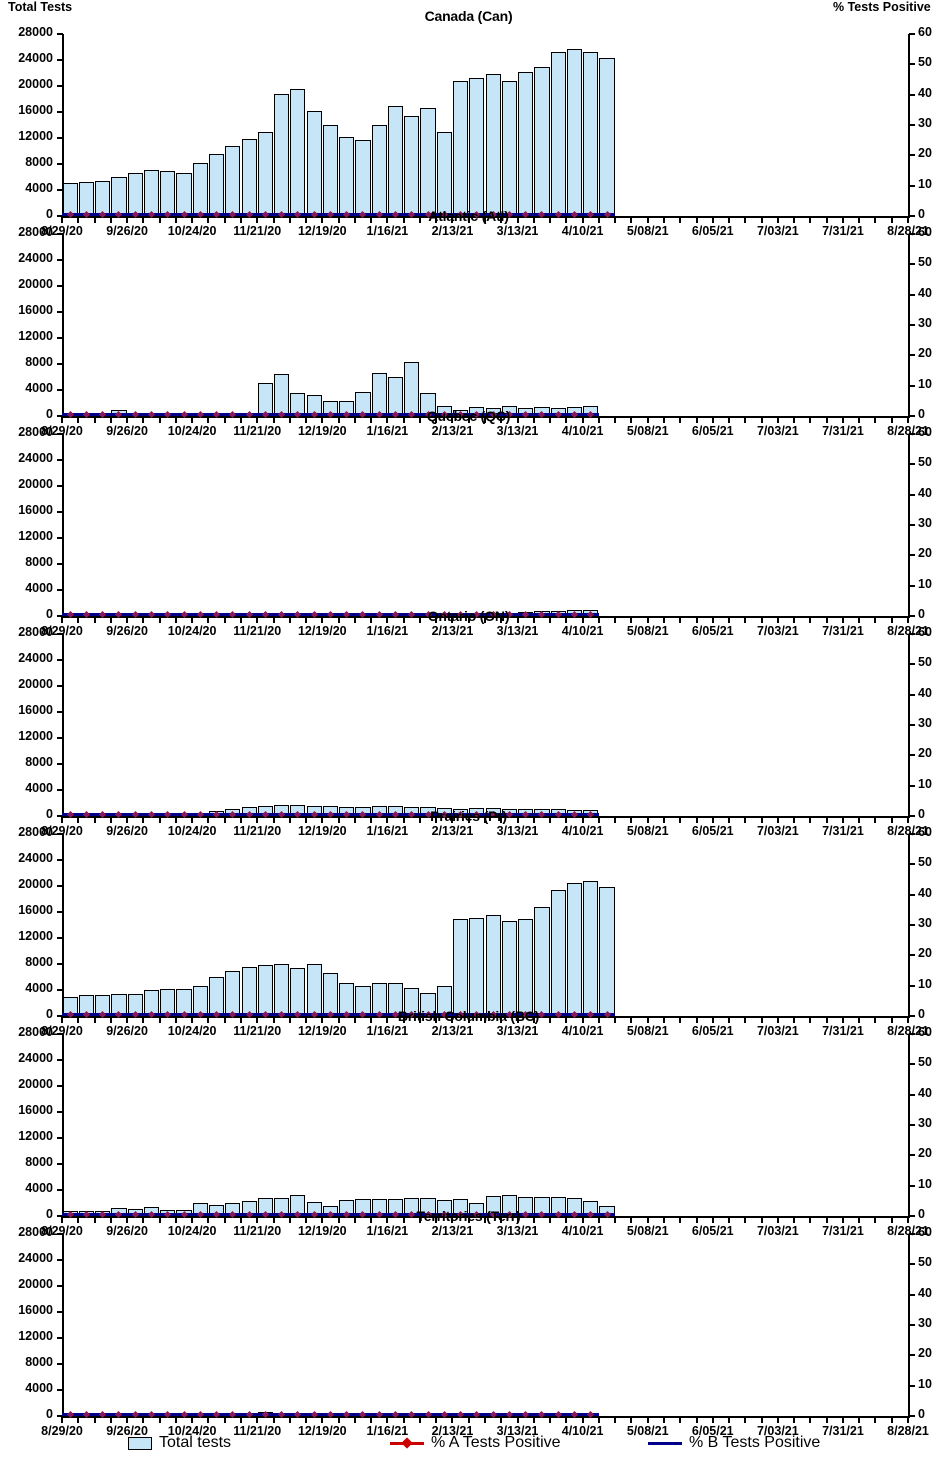 The width and height of the screenshot is (947, 1476). Describe the element at coordinates (387, 231) in the screenshot. I see `x-tick-label: 1/16/21` at that location.